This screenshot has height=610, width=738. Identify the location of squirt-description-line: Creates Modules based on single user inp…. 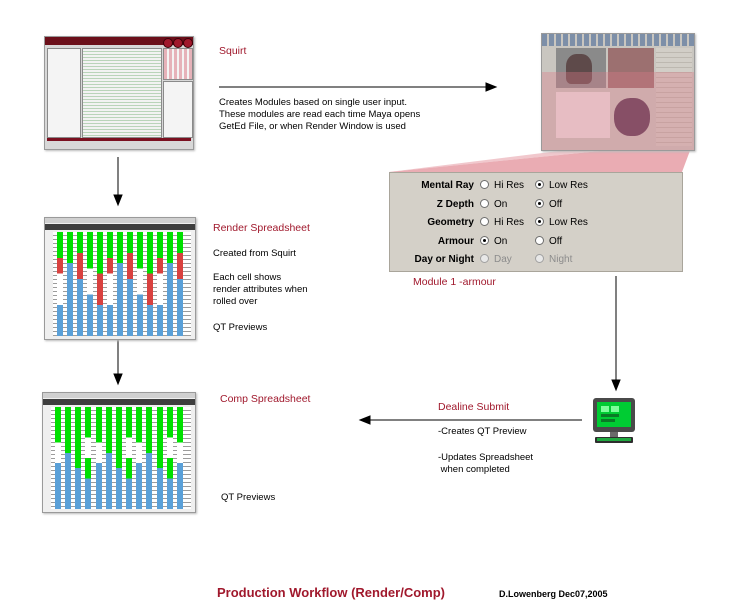
(313, 102).